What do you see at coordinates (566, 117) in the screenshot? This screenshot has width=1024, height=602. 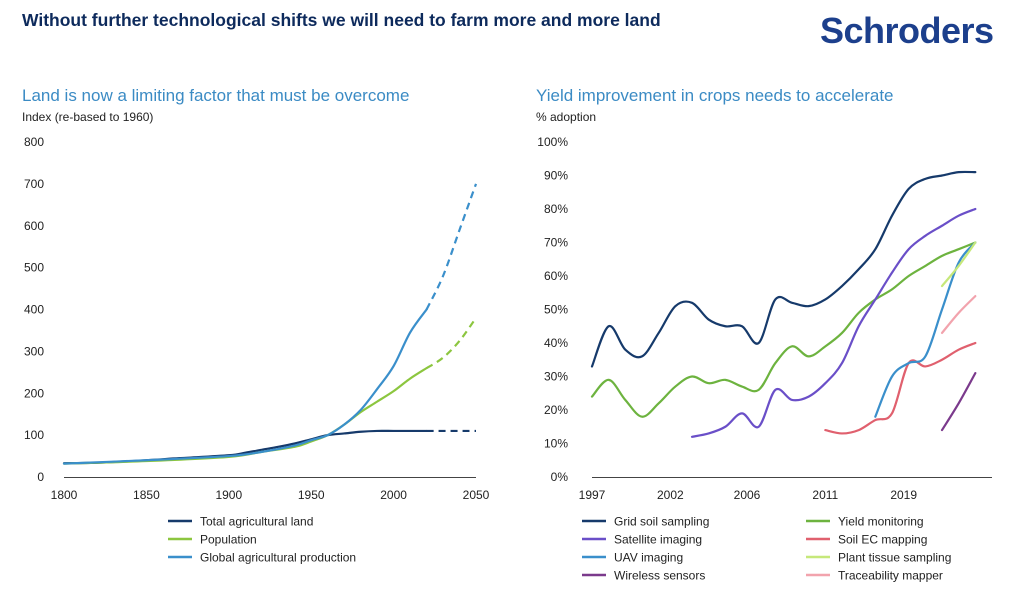 I see `right-chart-ylabel: % adoption` at bounding box center [566, 117].